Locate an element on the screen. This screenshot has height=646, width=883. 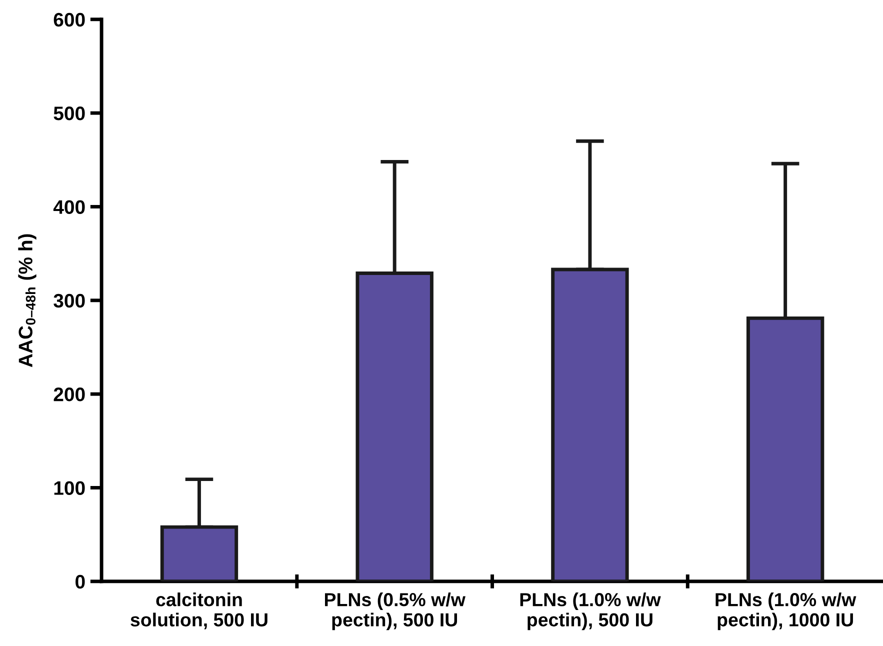
y-tick-label: 0 is located at coordinates (80, 581).